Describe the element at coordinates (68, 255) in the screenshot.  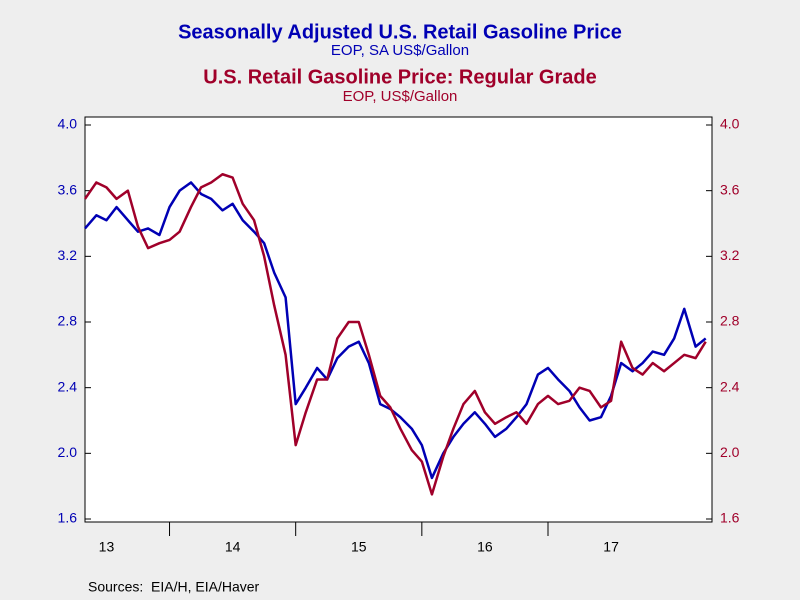
I see `y-tick-label: 3.2` at that location.